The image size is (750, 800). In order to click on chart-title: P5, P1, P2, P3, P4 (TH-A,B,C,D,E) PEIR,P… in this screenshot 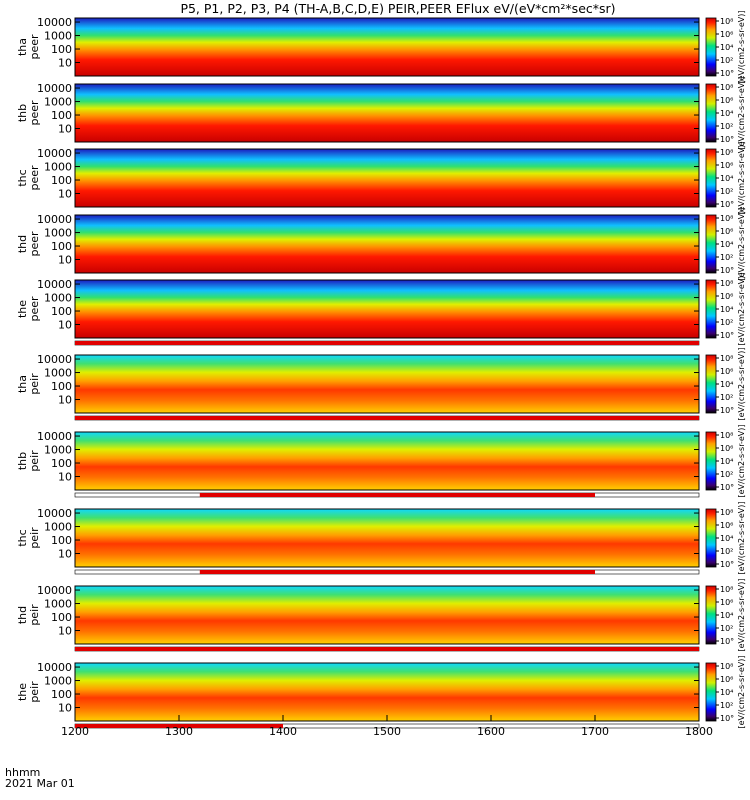, I will do `click(397, 8)`.